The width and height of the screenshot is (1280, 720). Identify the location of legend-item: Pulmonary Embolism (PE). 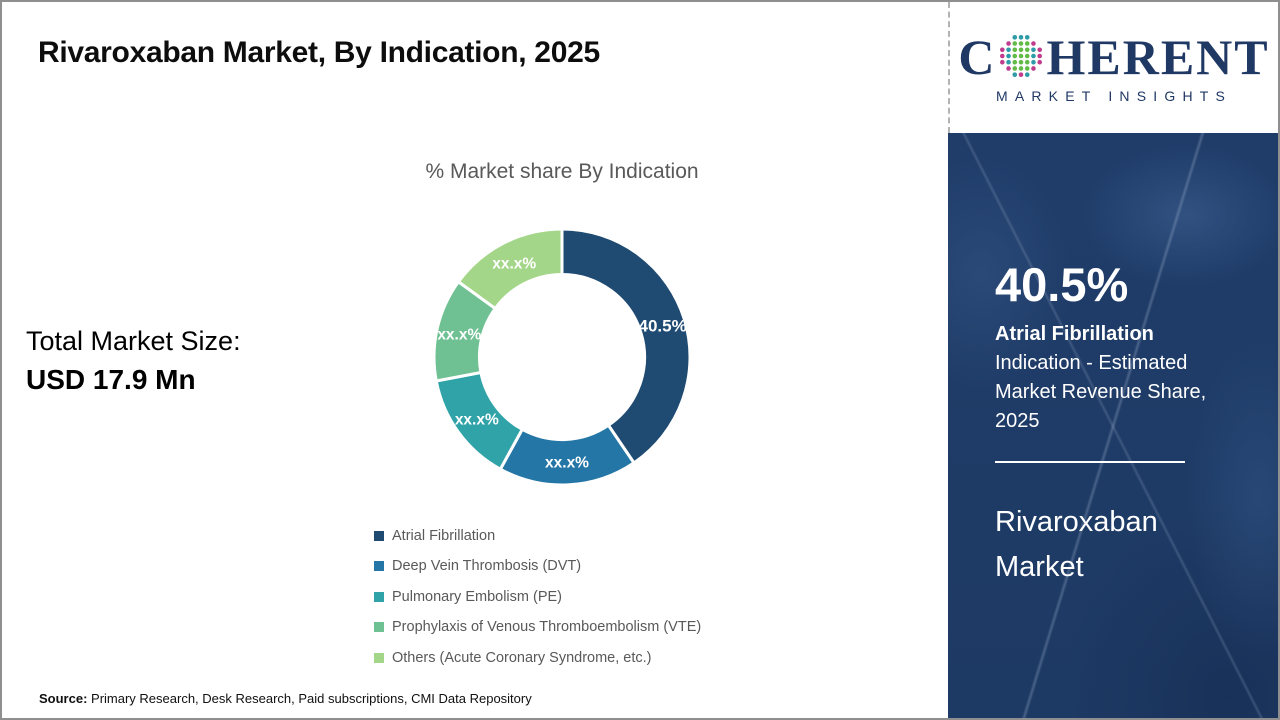
(537, 596).